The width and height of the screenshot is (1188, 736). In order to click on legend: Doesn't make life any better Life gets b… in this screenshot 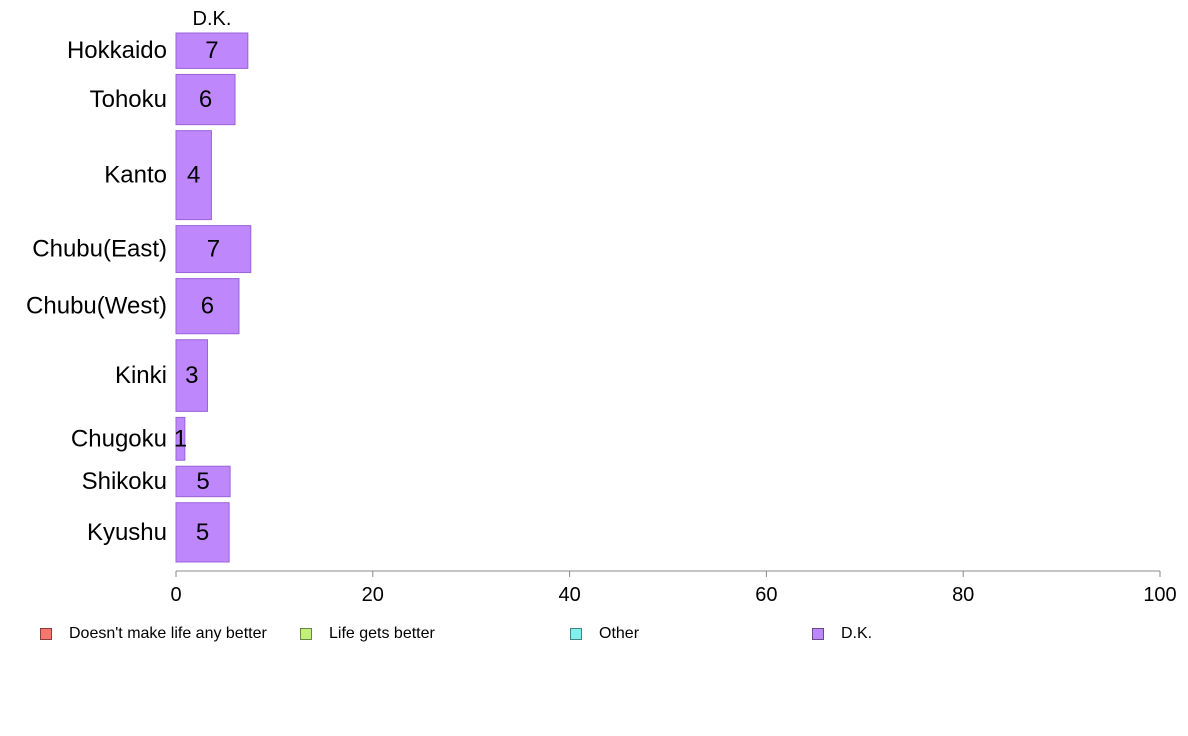, I will do `click(590, 636)`.